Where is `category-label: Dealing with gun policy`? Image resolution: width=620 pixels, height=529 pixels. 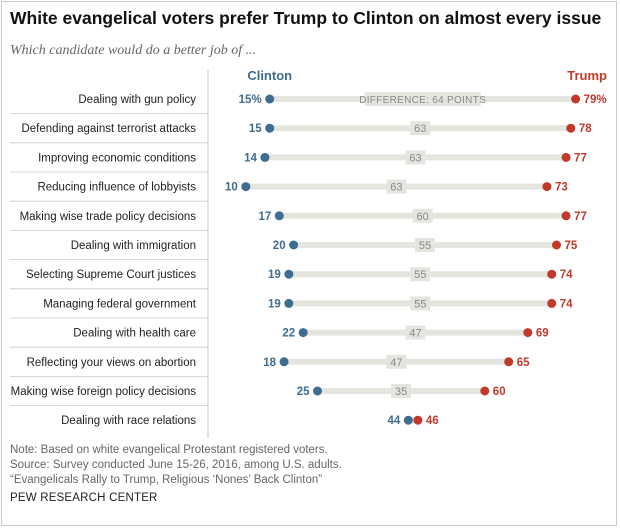 category-label: Dealing with gun policy is located at coordinates (137, 100).